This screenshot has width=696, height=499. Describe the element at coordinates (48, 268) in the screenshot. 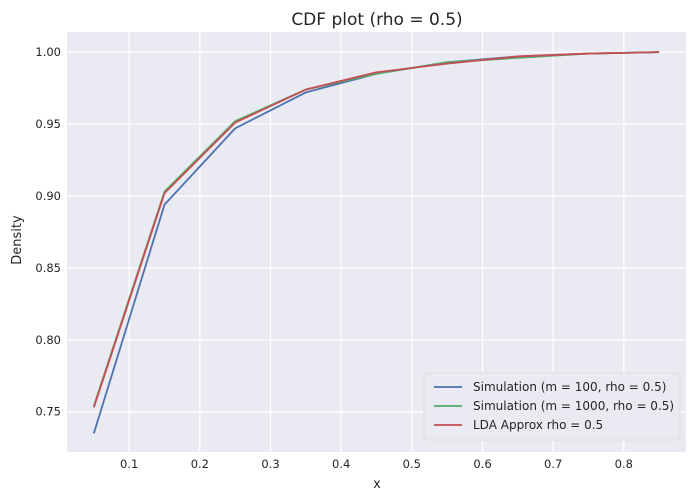

I see `y-tick-label: 0.85` at that location.